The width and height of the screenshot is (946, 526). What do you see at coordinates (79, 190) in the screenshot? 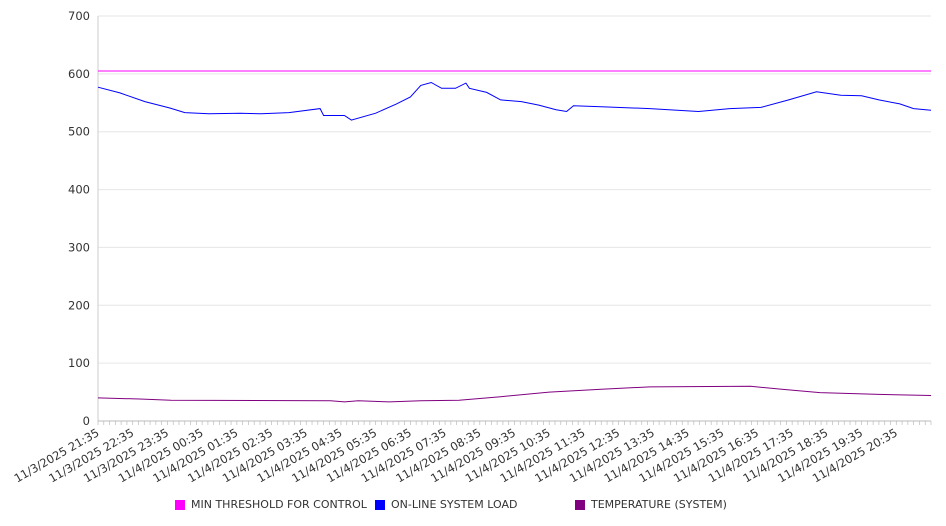
I see `y-tick-label: 400` at bounding box center [79, 190].